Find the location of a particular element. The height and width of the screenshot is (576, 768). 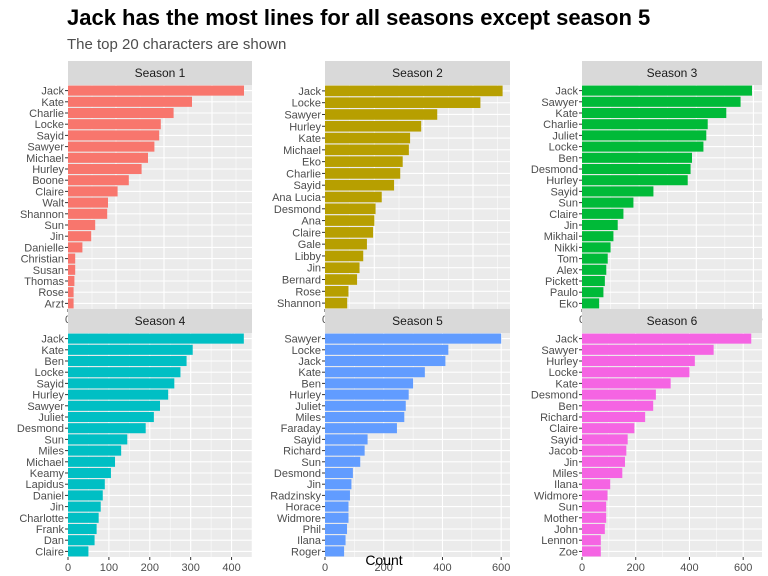

category-label: Ana is located at coordinates (311, 222).